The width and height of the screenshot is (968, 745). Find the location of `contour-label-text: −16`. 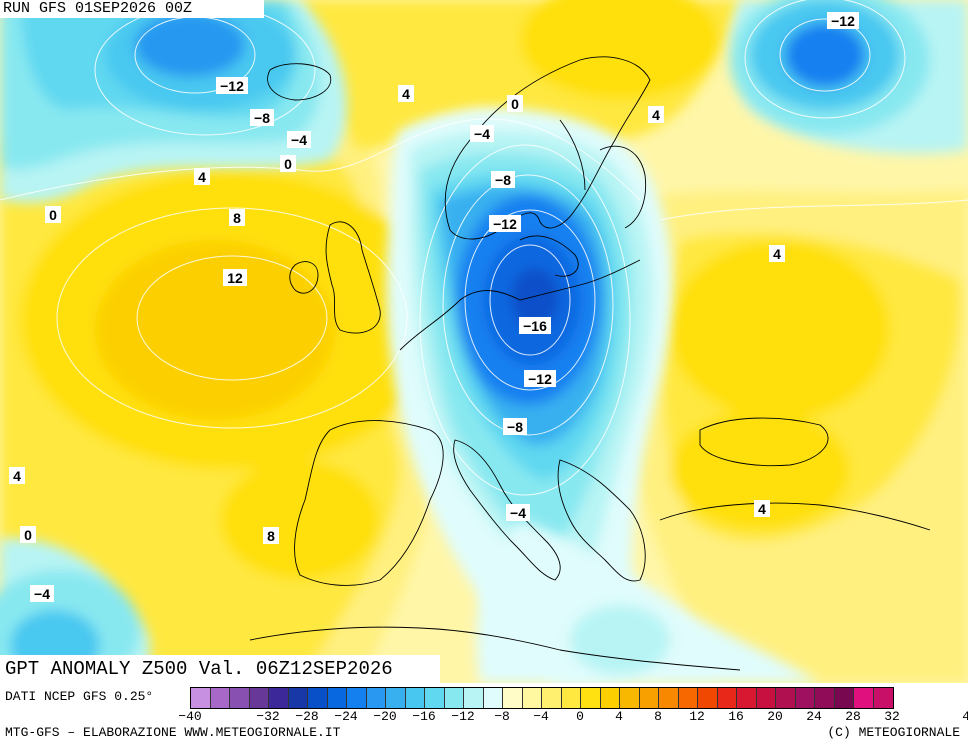

contour-label-text: −16 is located at coordinates (535, 326).